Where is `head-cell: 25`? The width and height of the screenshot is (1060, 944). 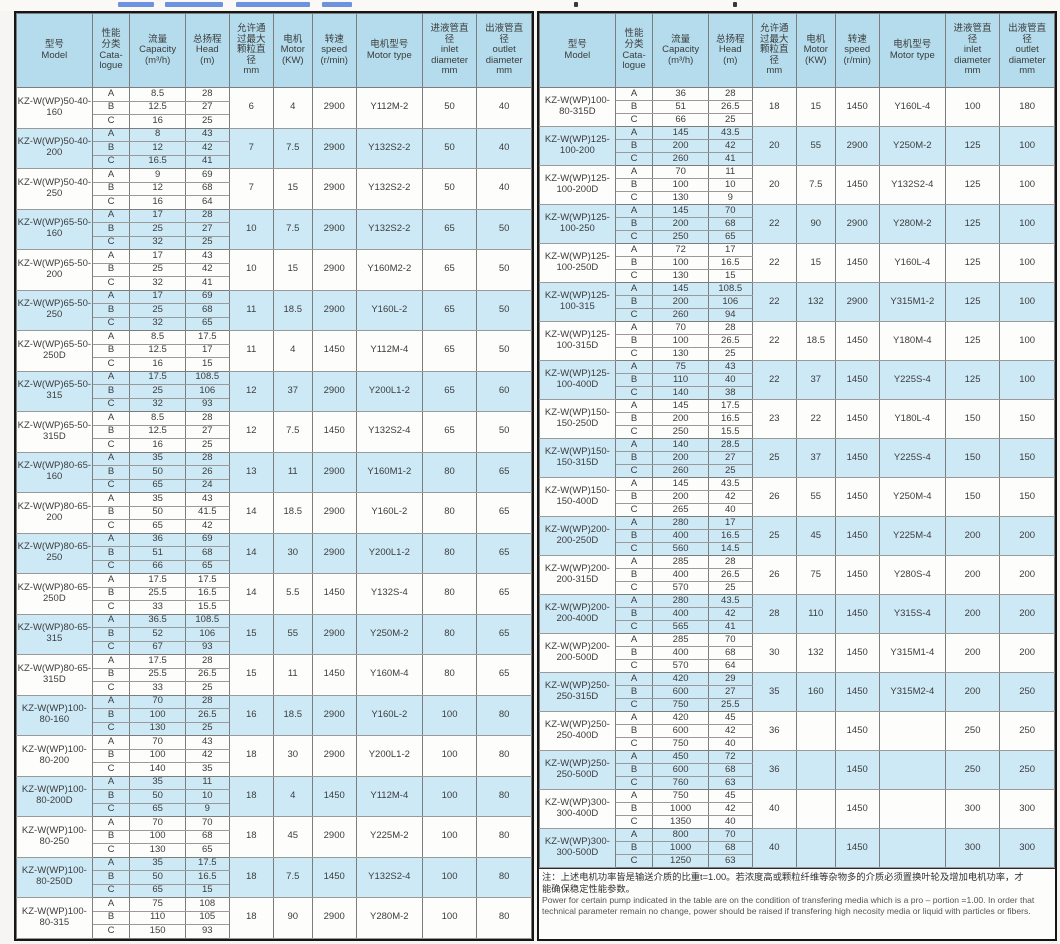 head-cell: 25 is located at coordinates (730, 471).